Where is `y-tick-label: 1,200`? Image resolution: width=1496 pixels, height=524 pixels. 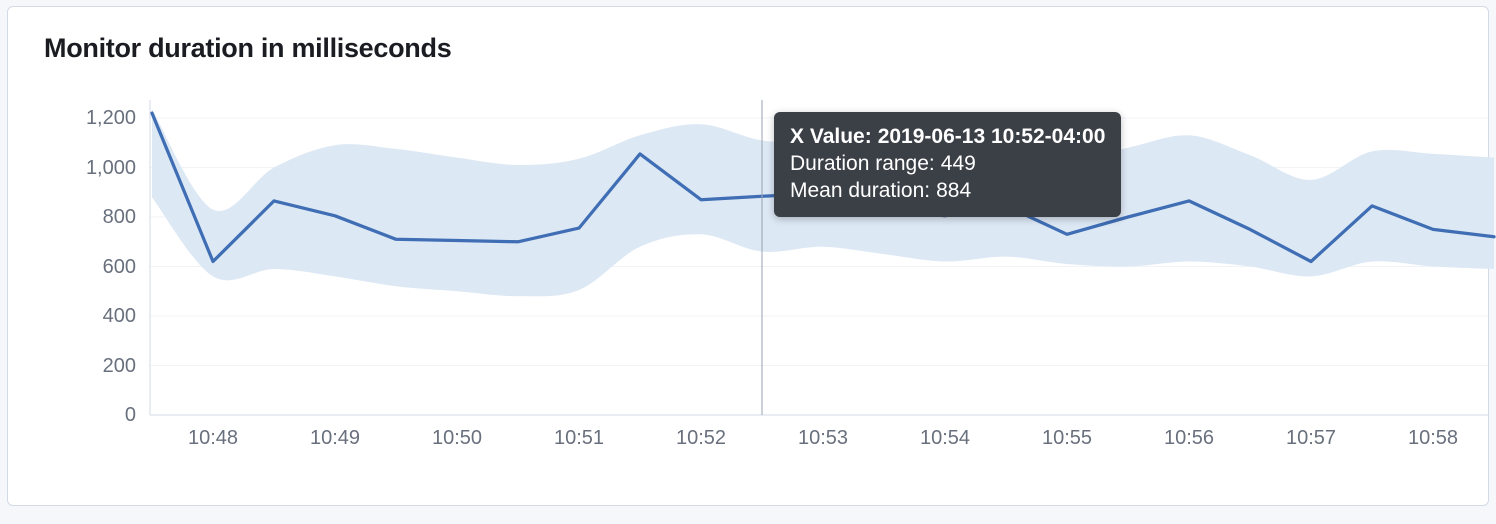 y-tick-label: 1,200 is located at coordinates (110, 118).